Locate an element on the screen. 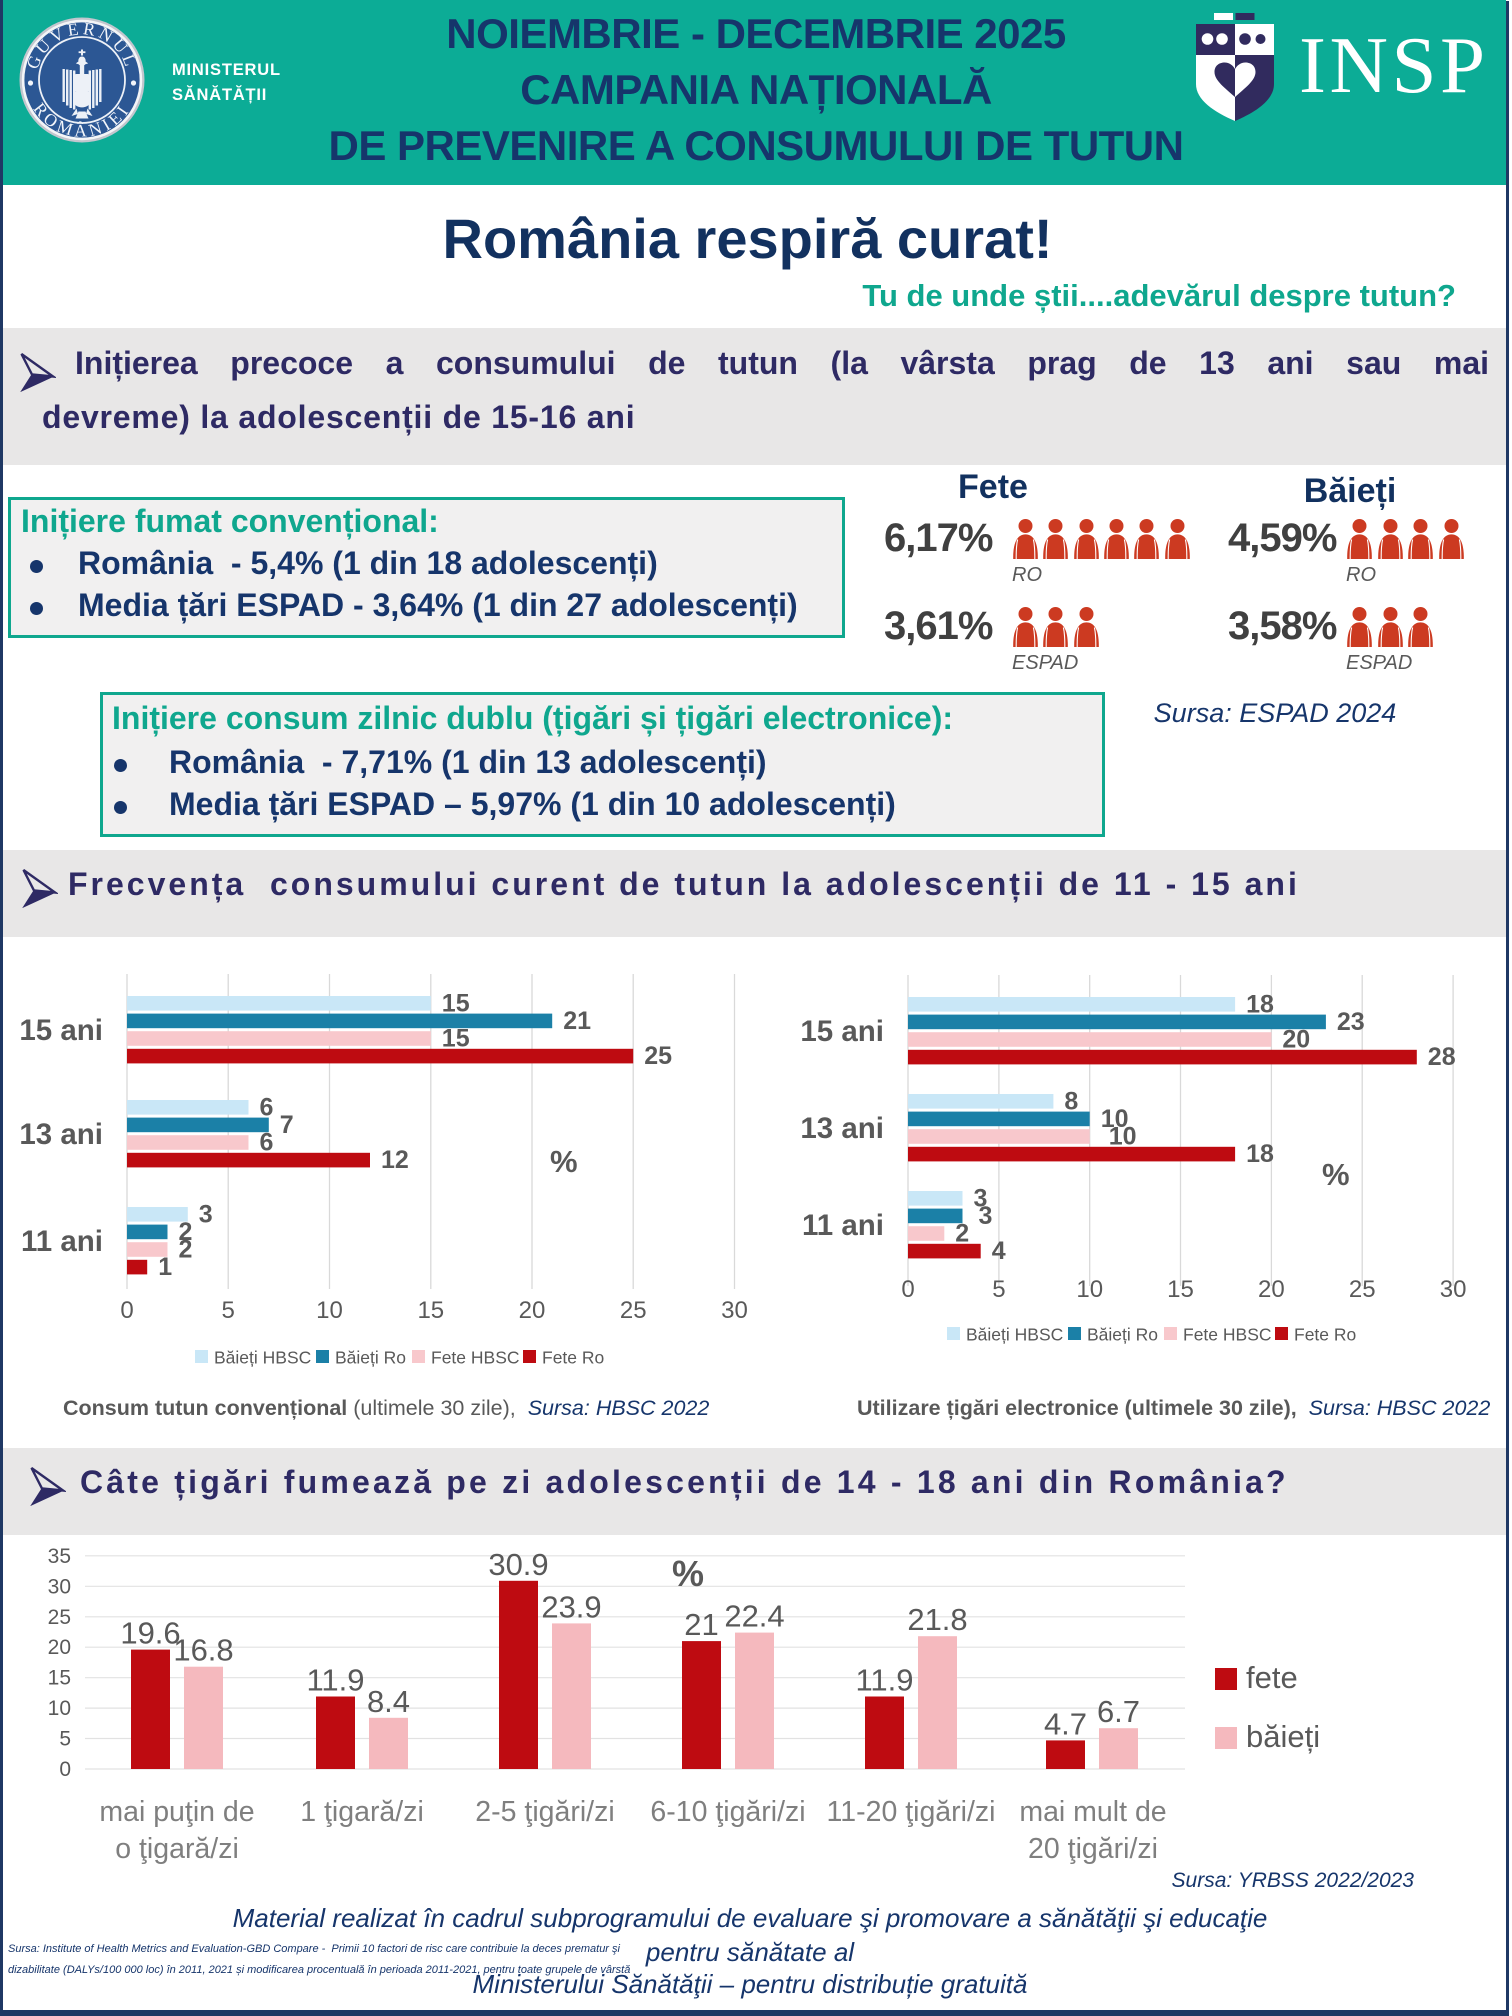 Image resolution: width=1512 pixels, height=2016 pixels. svg-text: 21.8 is located at coordinates (937, 1619).